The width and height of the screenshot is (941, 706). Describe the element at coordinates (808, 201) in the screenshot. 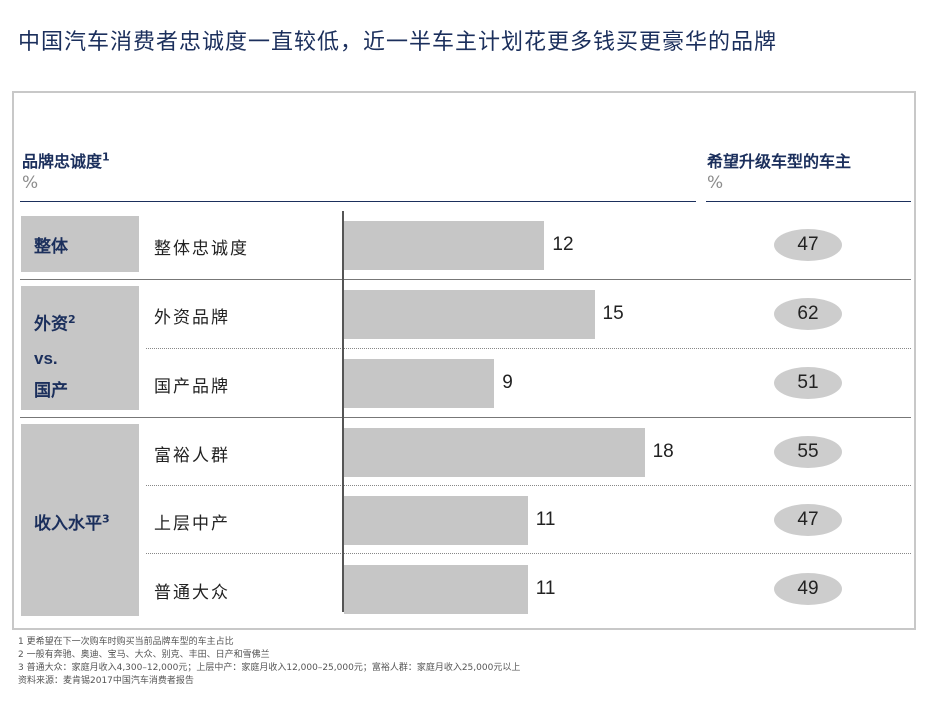

I see `right-header-rule` at that location.